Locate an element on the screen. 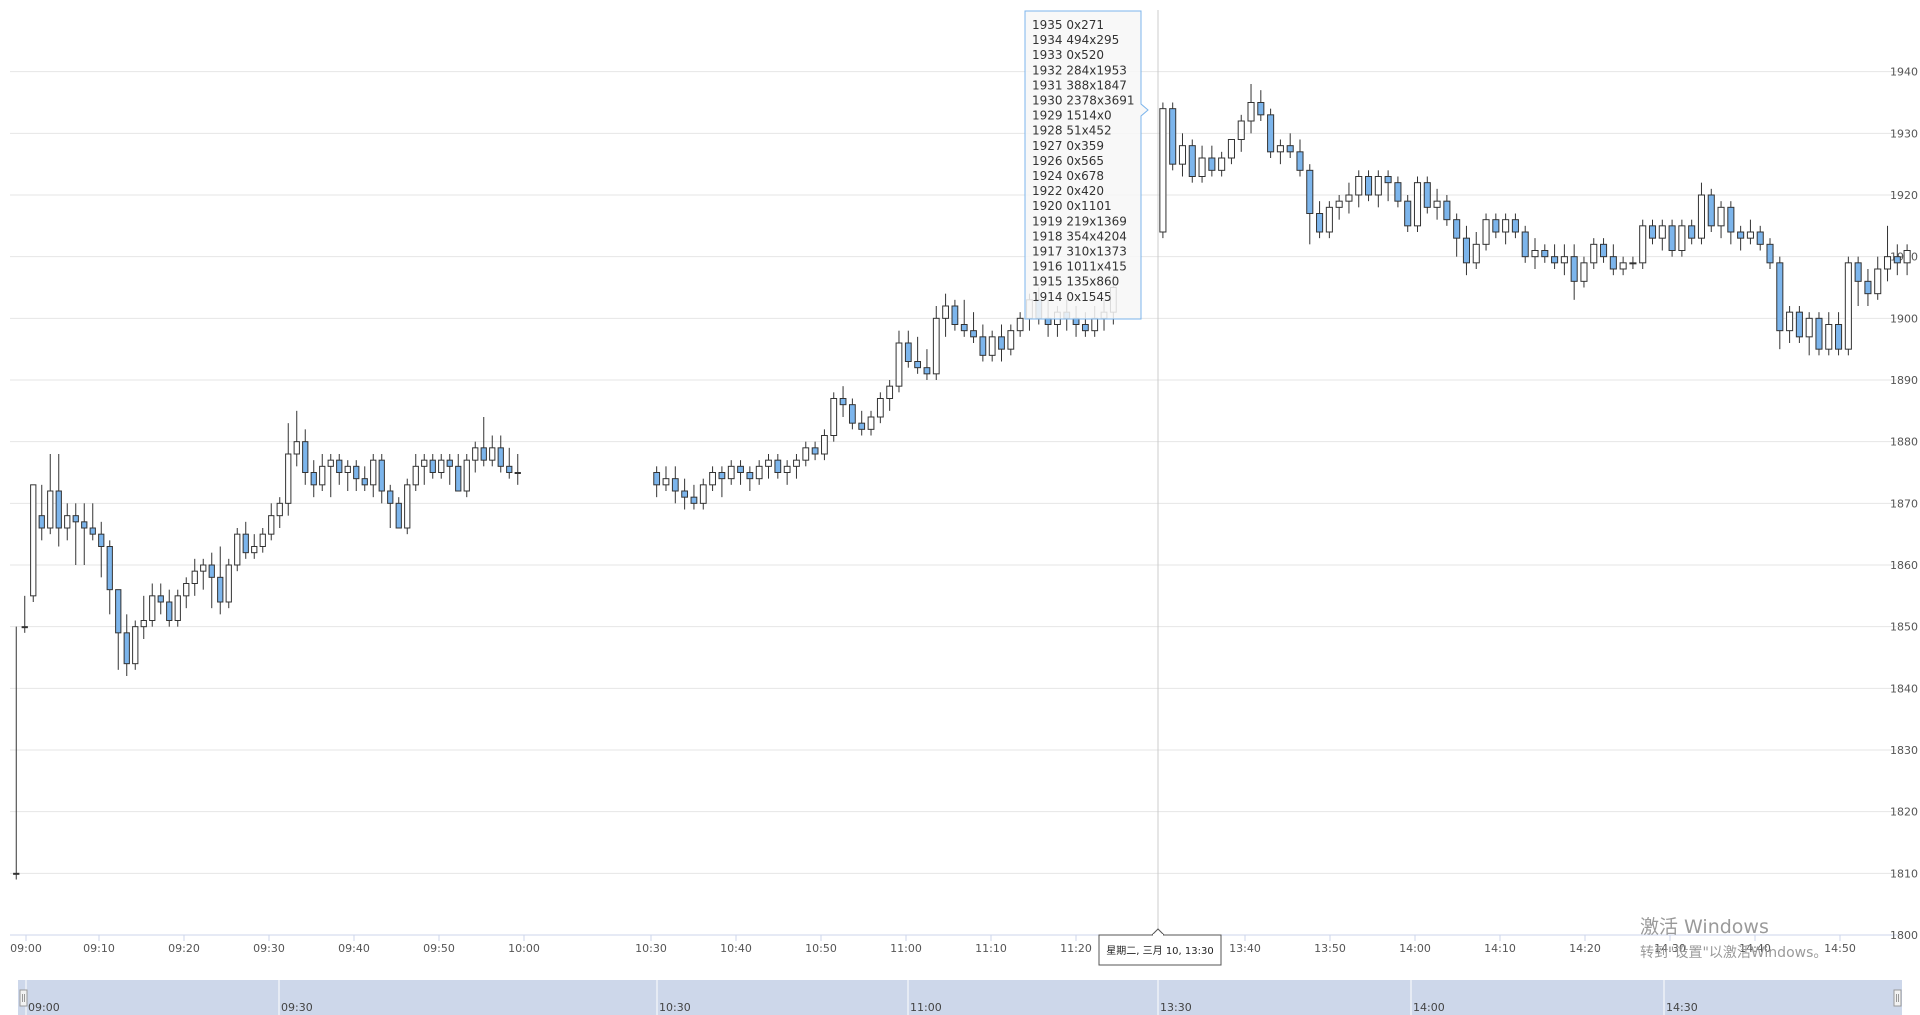 The image size is (1920, 1015). x-tick-label: 09:30 is located at coordinates (269, 948).